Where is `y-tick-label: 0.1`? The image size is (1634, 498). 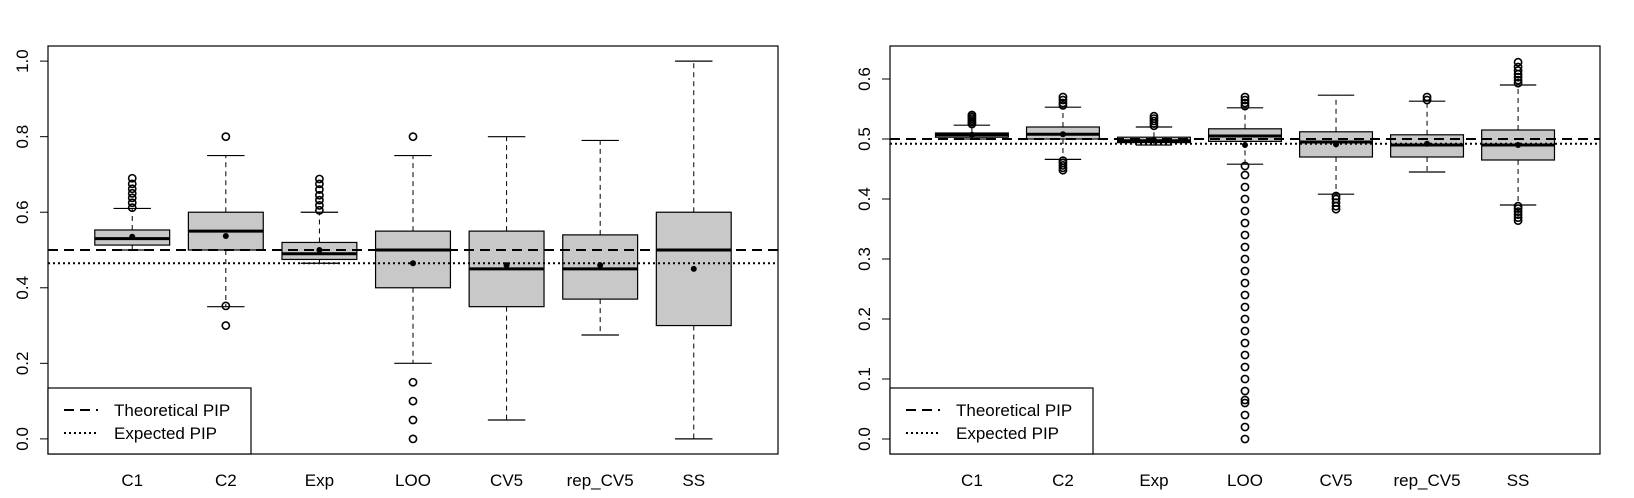 y-tick-label: 0.1 is located at coordinates (864, 379).